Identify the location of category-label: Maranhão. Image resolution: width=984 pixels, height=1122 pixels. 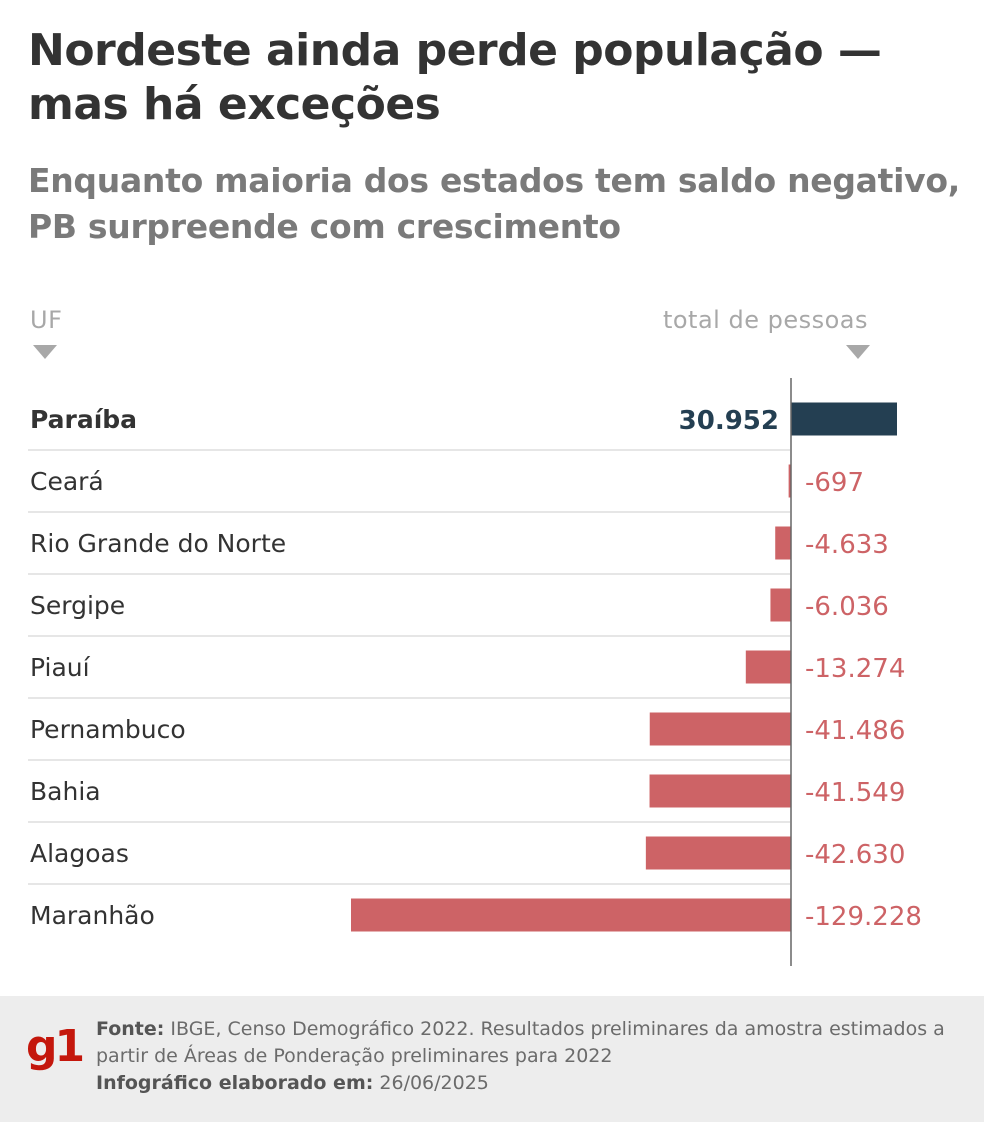
(92, 915).